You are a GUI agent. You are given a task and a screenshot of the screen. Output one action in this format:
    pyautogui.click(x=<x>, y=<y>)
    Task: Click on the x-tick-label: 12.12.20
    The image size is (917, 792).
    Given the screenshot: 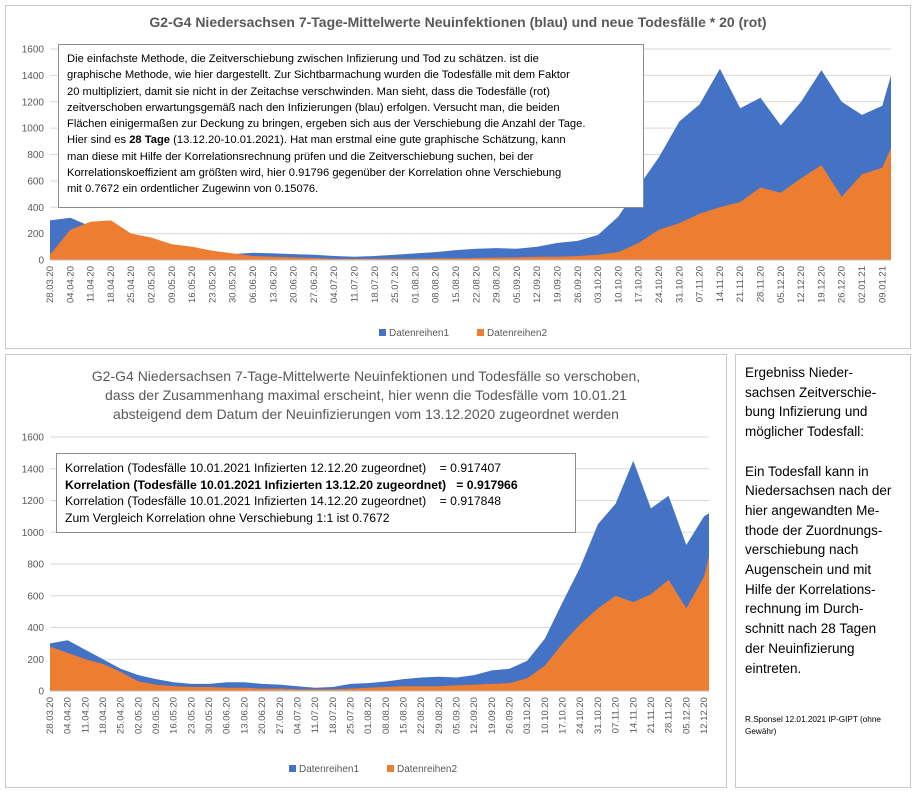 What is the action you would take?
    pyautogui.click(x=801, y=284)
    